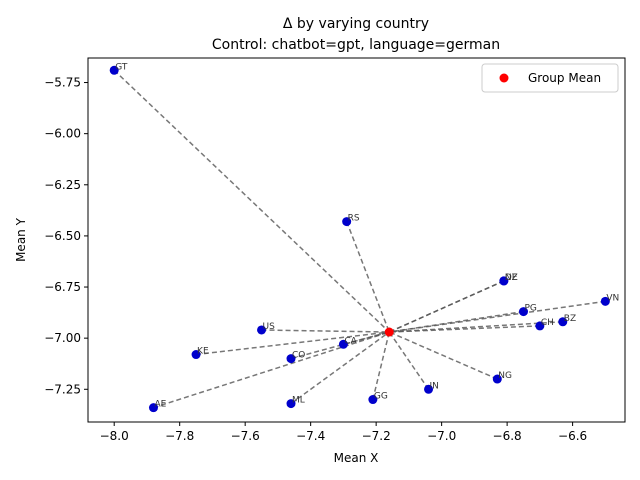  What do you see at coordinates (434, 386) in the screenshot?
I see `point-label-in: IN` at bounding box center [434, 386].